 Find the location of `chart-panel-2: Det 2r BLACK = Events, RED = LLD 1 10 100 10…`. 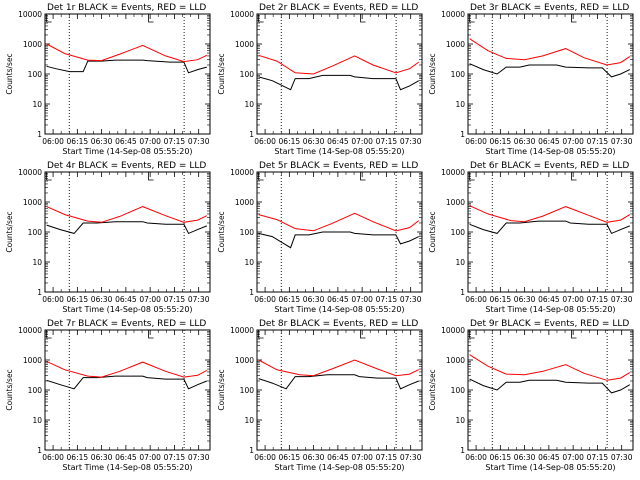

chart-panel-2: Det 2r BLACK = Events, RED = LLD 1 10 100 10… is located at coordinates (320, 79).